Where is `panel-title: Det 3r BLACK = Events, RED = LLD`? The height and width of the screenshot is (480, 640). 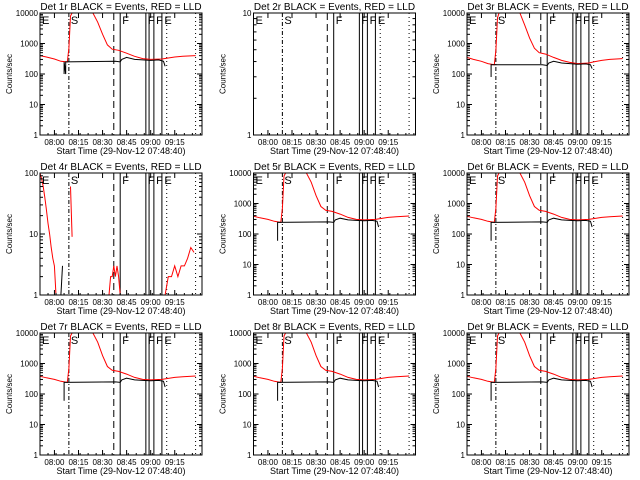
panel-title: Det 3r BLACK = Events, RED = LLD is located at coordinates (547, 7).